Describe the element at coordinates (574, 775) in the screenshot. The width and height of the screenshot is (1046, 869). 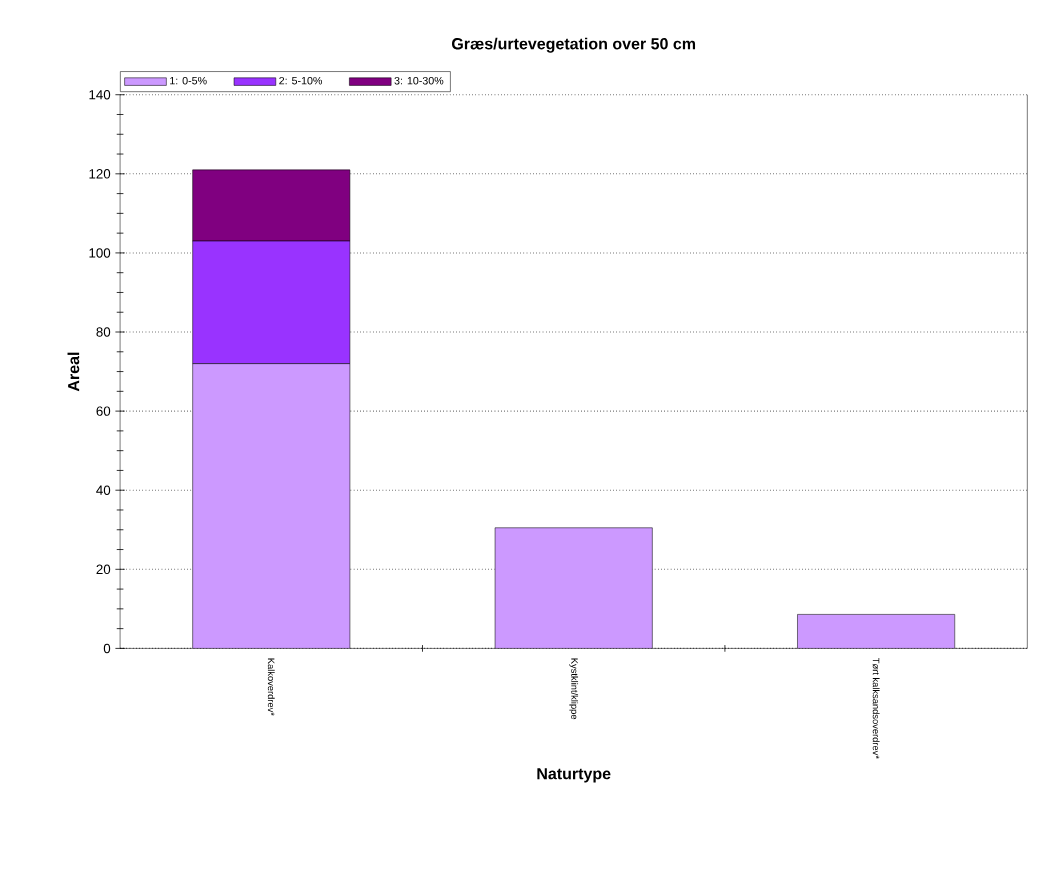
I see `x-axis-title: Naturtype` at that location.